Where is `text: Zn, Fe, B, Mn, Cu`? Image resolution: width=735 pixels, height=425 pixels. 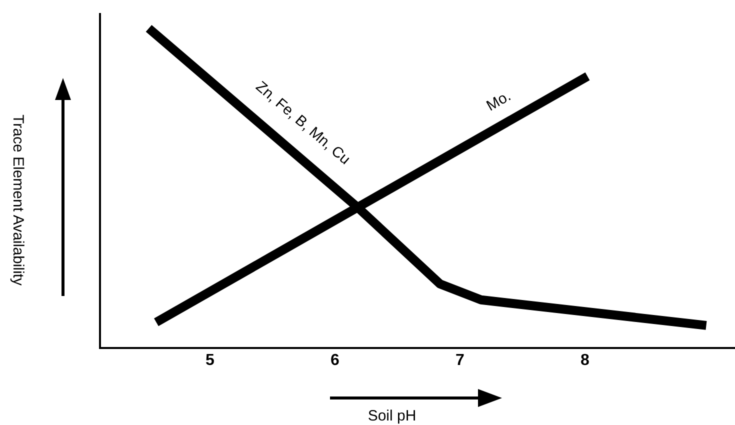 text: Zn, Fe, B, Mn, Cu is located at coordinates (303, 123).